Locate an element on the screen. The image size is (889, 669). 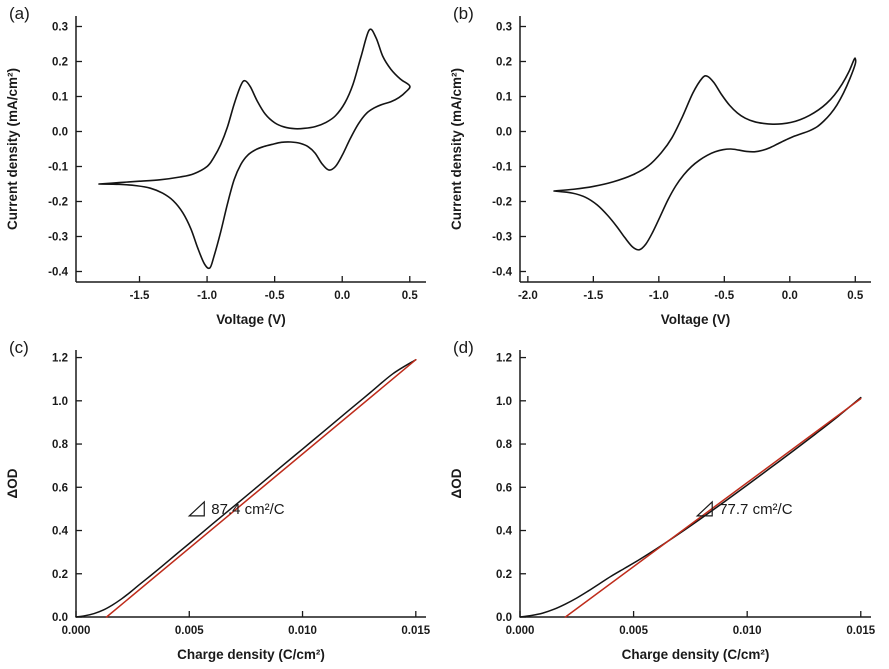
panel-label-b: (b) is located at coordinates (463, 13).